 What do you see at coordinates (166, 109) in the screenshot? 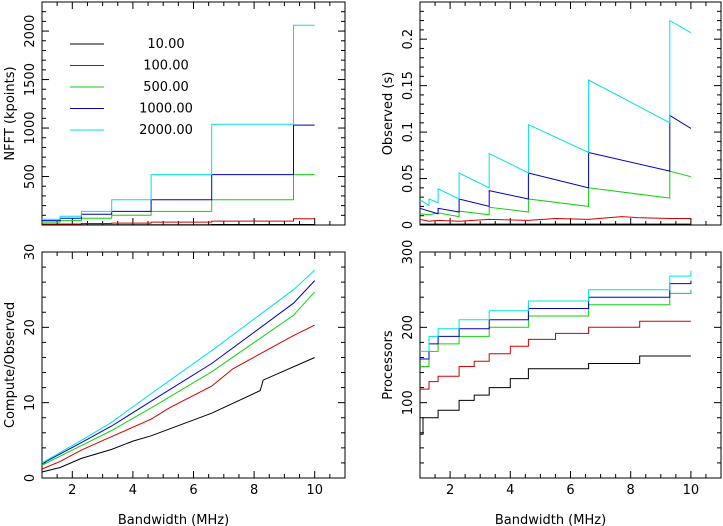
I see `legend-label: 1000.00` at bounding box center [166, 109].